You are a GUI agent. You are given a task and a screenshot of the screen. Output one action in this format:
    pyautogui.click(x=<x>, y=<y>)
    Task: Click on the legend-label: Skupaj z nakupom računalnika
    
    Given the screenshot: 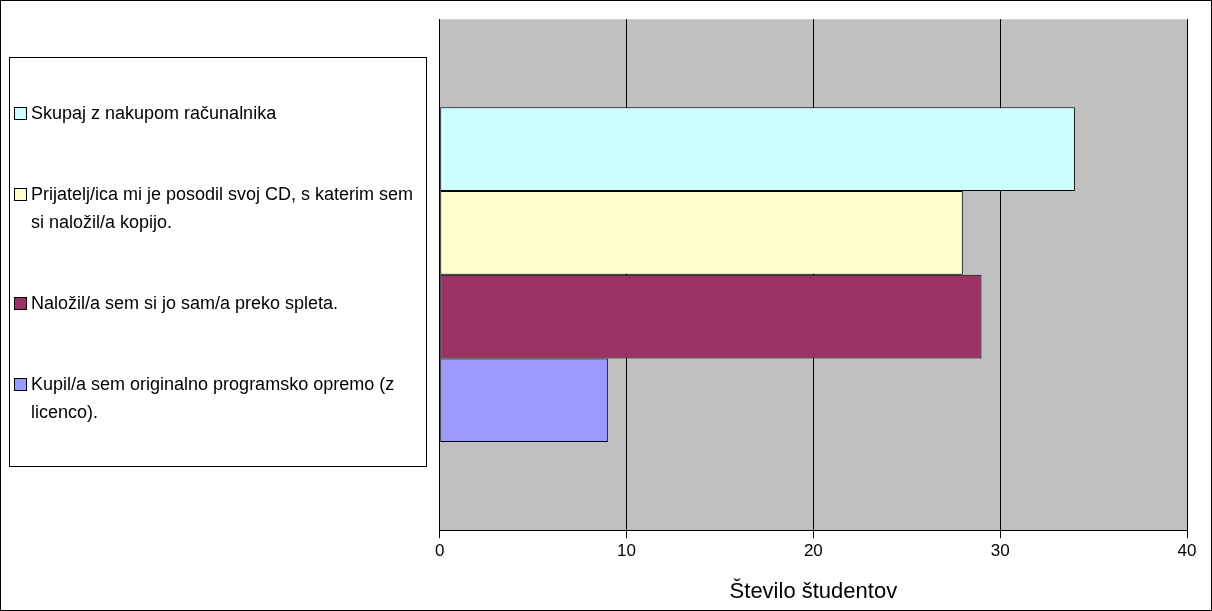 What is the action you would take?
    pyautogui.click(x=154, y=113)
    